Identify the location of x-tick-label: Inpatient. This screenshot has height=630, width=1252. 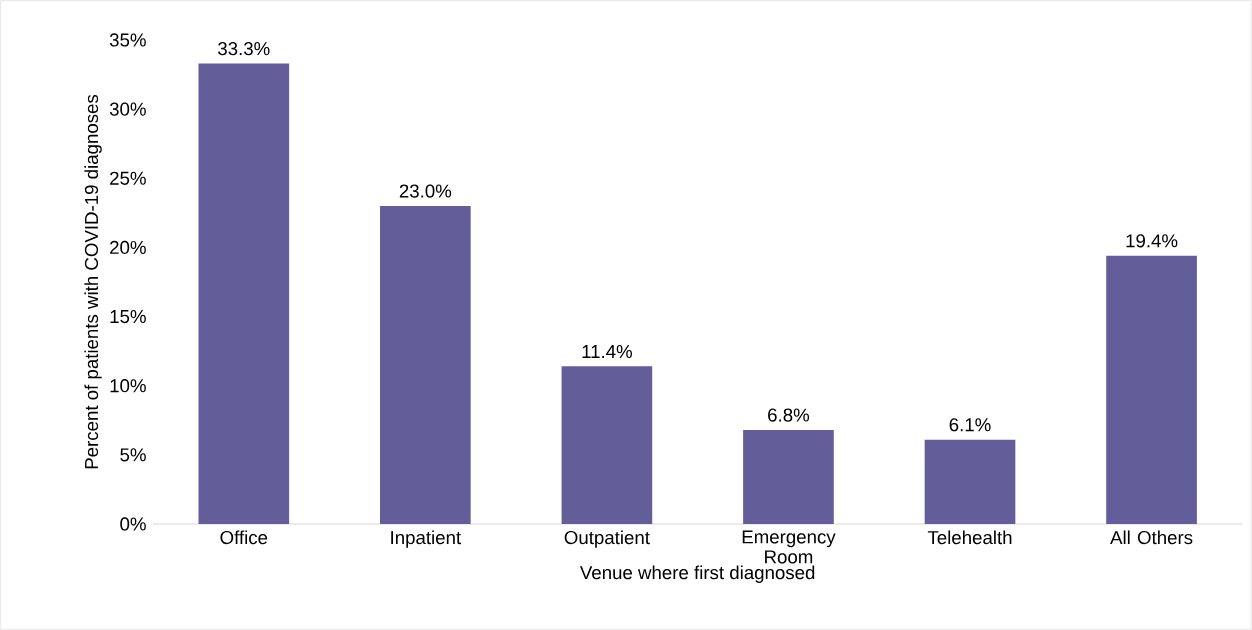
(426, 539).